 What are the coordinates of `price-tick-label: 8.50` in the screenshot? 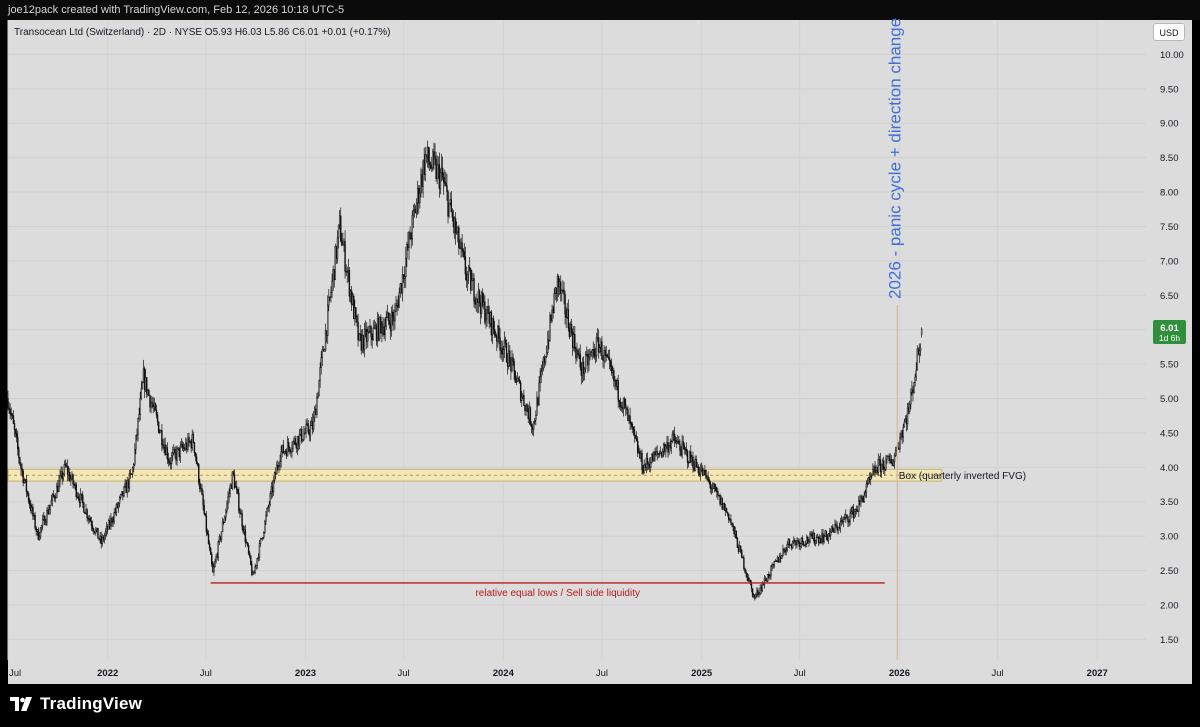 It's located at (1169, 158).